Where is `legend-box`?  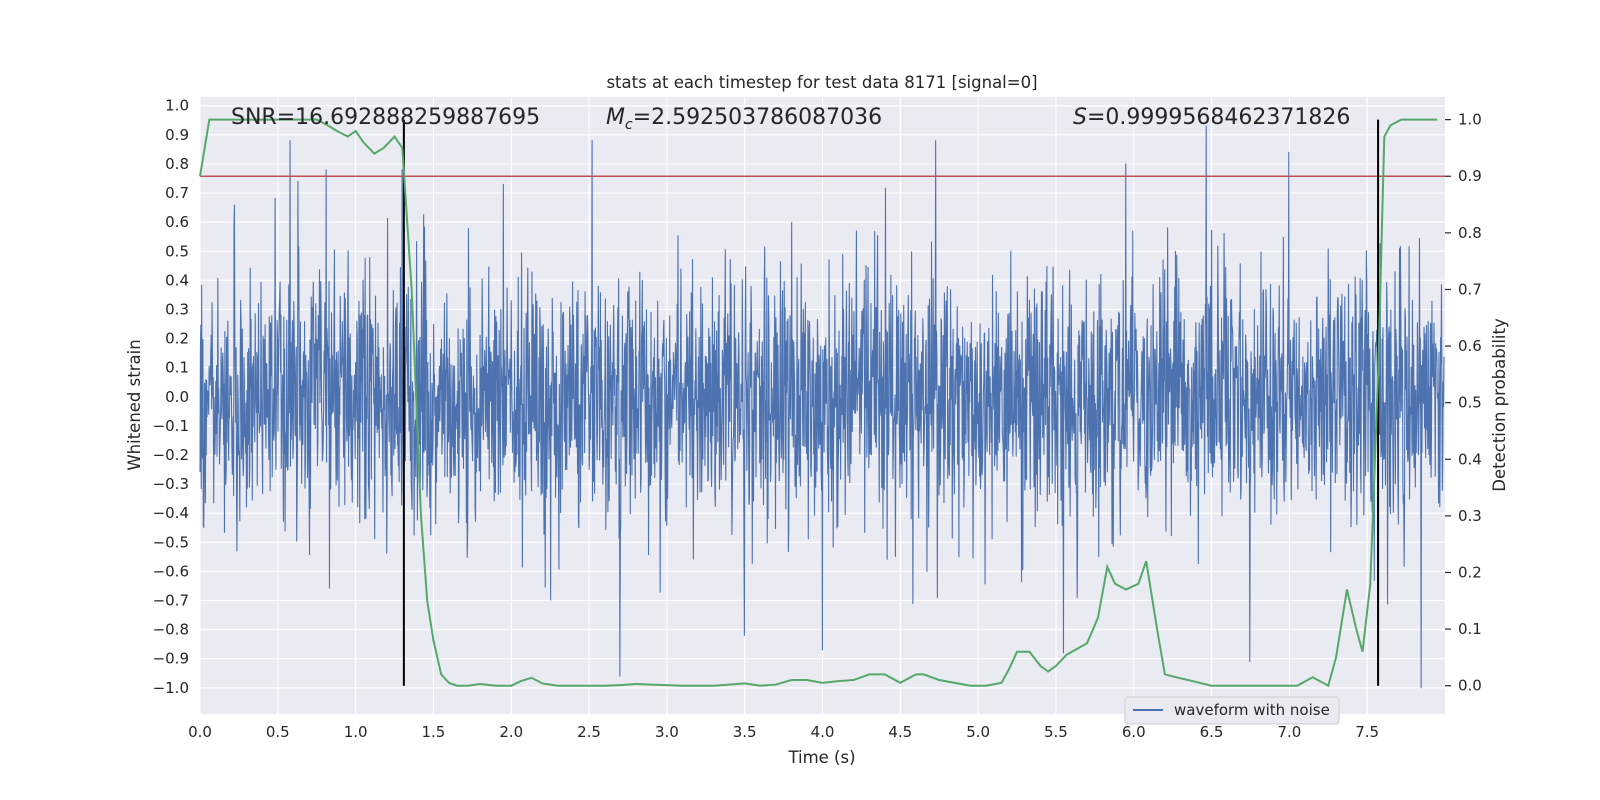
legend-box is located at coordinates (1232, 710).